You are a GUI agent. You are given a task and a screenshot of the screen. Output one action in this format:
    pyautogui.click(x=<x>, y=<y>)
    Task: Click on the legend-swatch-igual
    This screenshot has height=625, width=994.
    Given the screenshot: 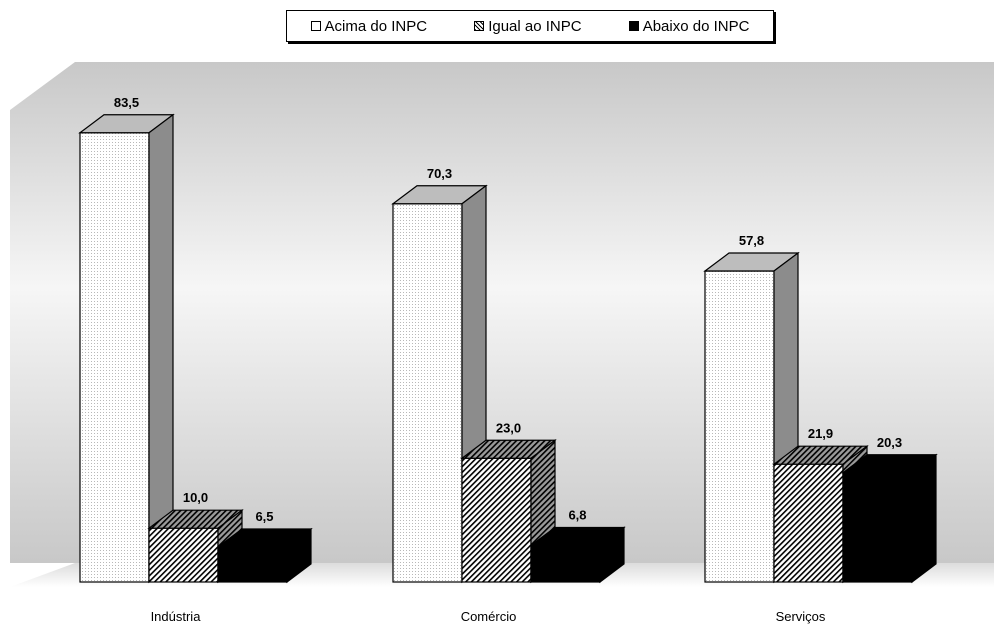 What is the action you would take?
    pyautogui.click(x=479, y=26)
    